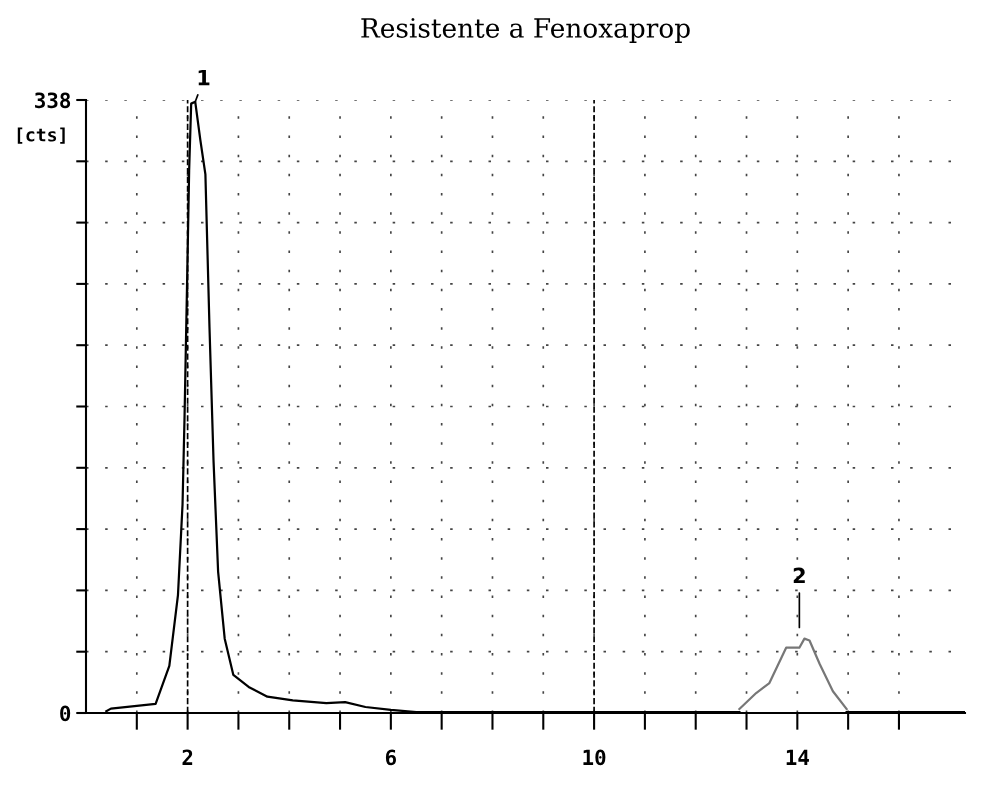 The width and height of the screenshot is (1003, 793). What do you see at coordinates (65, 713) in the screenshot?
I see `y-tick-label: 0` at bounding box center [65, 713].